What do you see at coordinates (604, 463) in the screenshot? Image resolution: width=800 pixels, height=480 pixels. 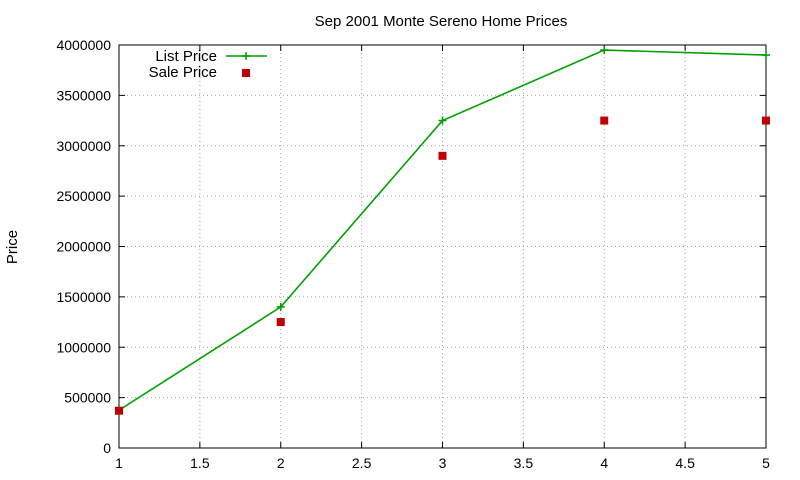 I see `x-tick-label: 4` at bounding box center [604, 463].